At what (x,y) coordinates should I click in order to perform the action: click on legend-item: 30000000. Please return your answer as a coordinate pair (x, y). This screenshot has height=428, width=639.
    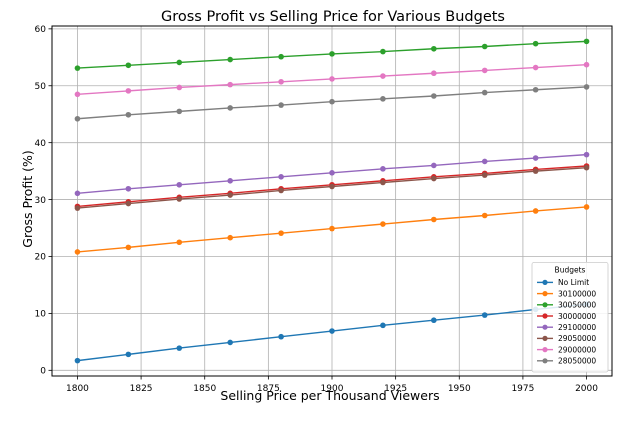
    Looking at the image, I should click on (566, 316).